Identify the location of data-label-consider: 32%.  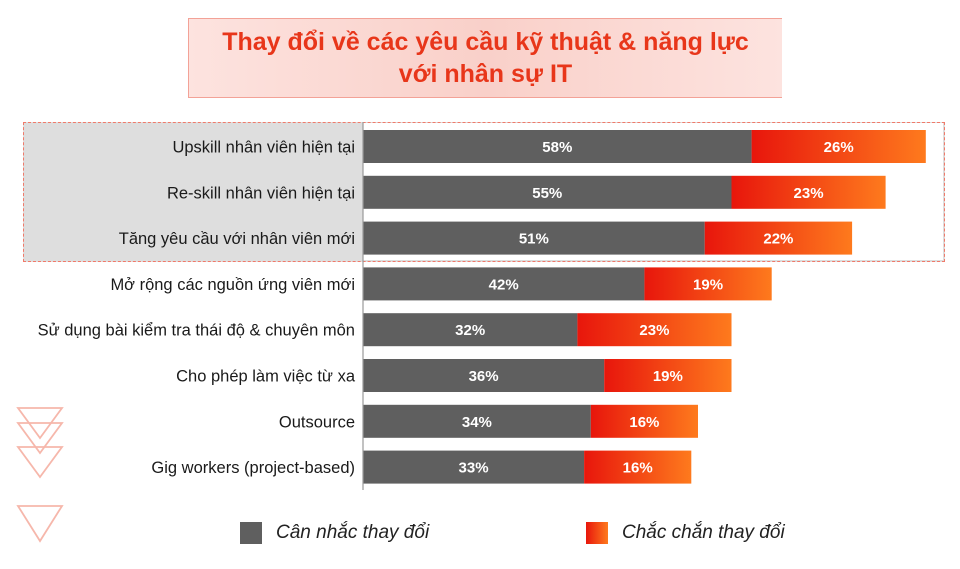
(470, 330).